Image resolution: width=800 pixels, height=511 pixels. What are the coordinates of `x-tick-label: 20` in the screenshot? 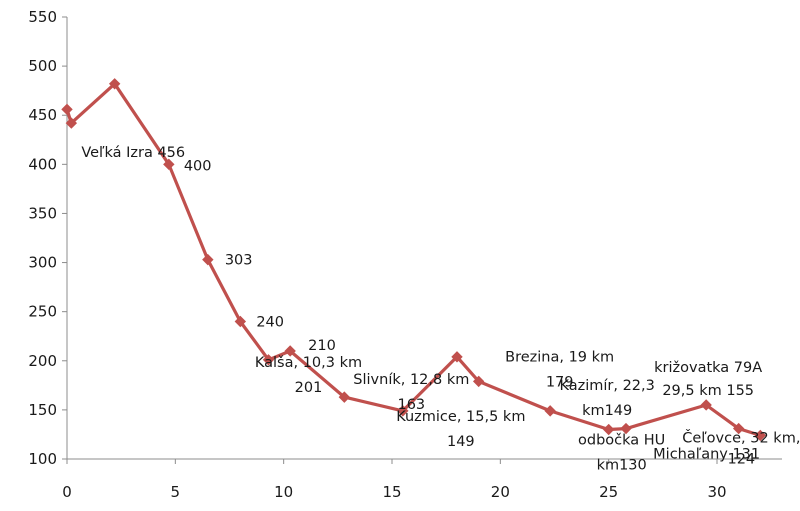 It's located at (500, 492).